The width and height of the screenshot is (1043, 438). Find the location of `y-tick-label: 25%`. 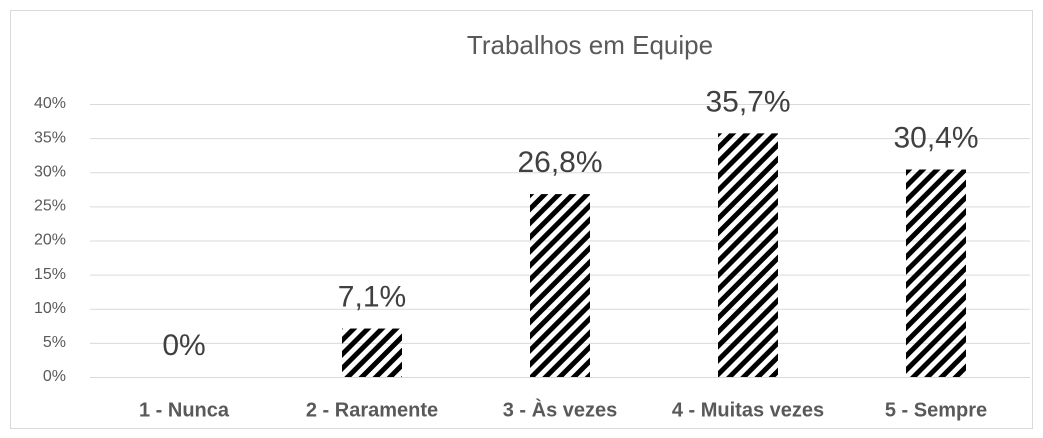

y-tick-label: 25% is located at coordinates (50, 206).